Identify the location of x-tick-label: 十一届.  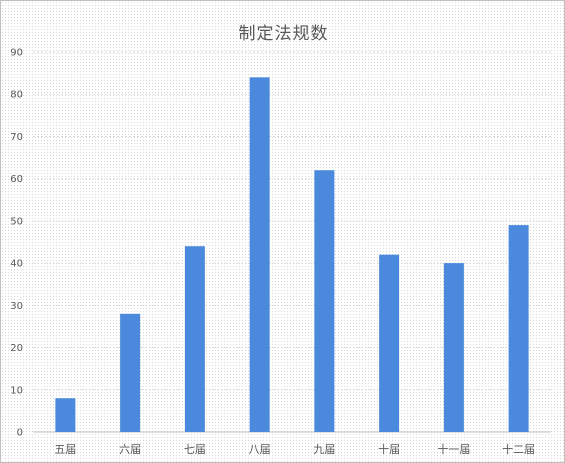
(453, 449).